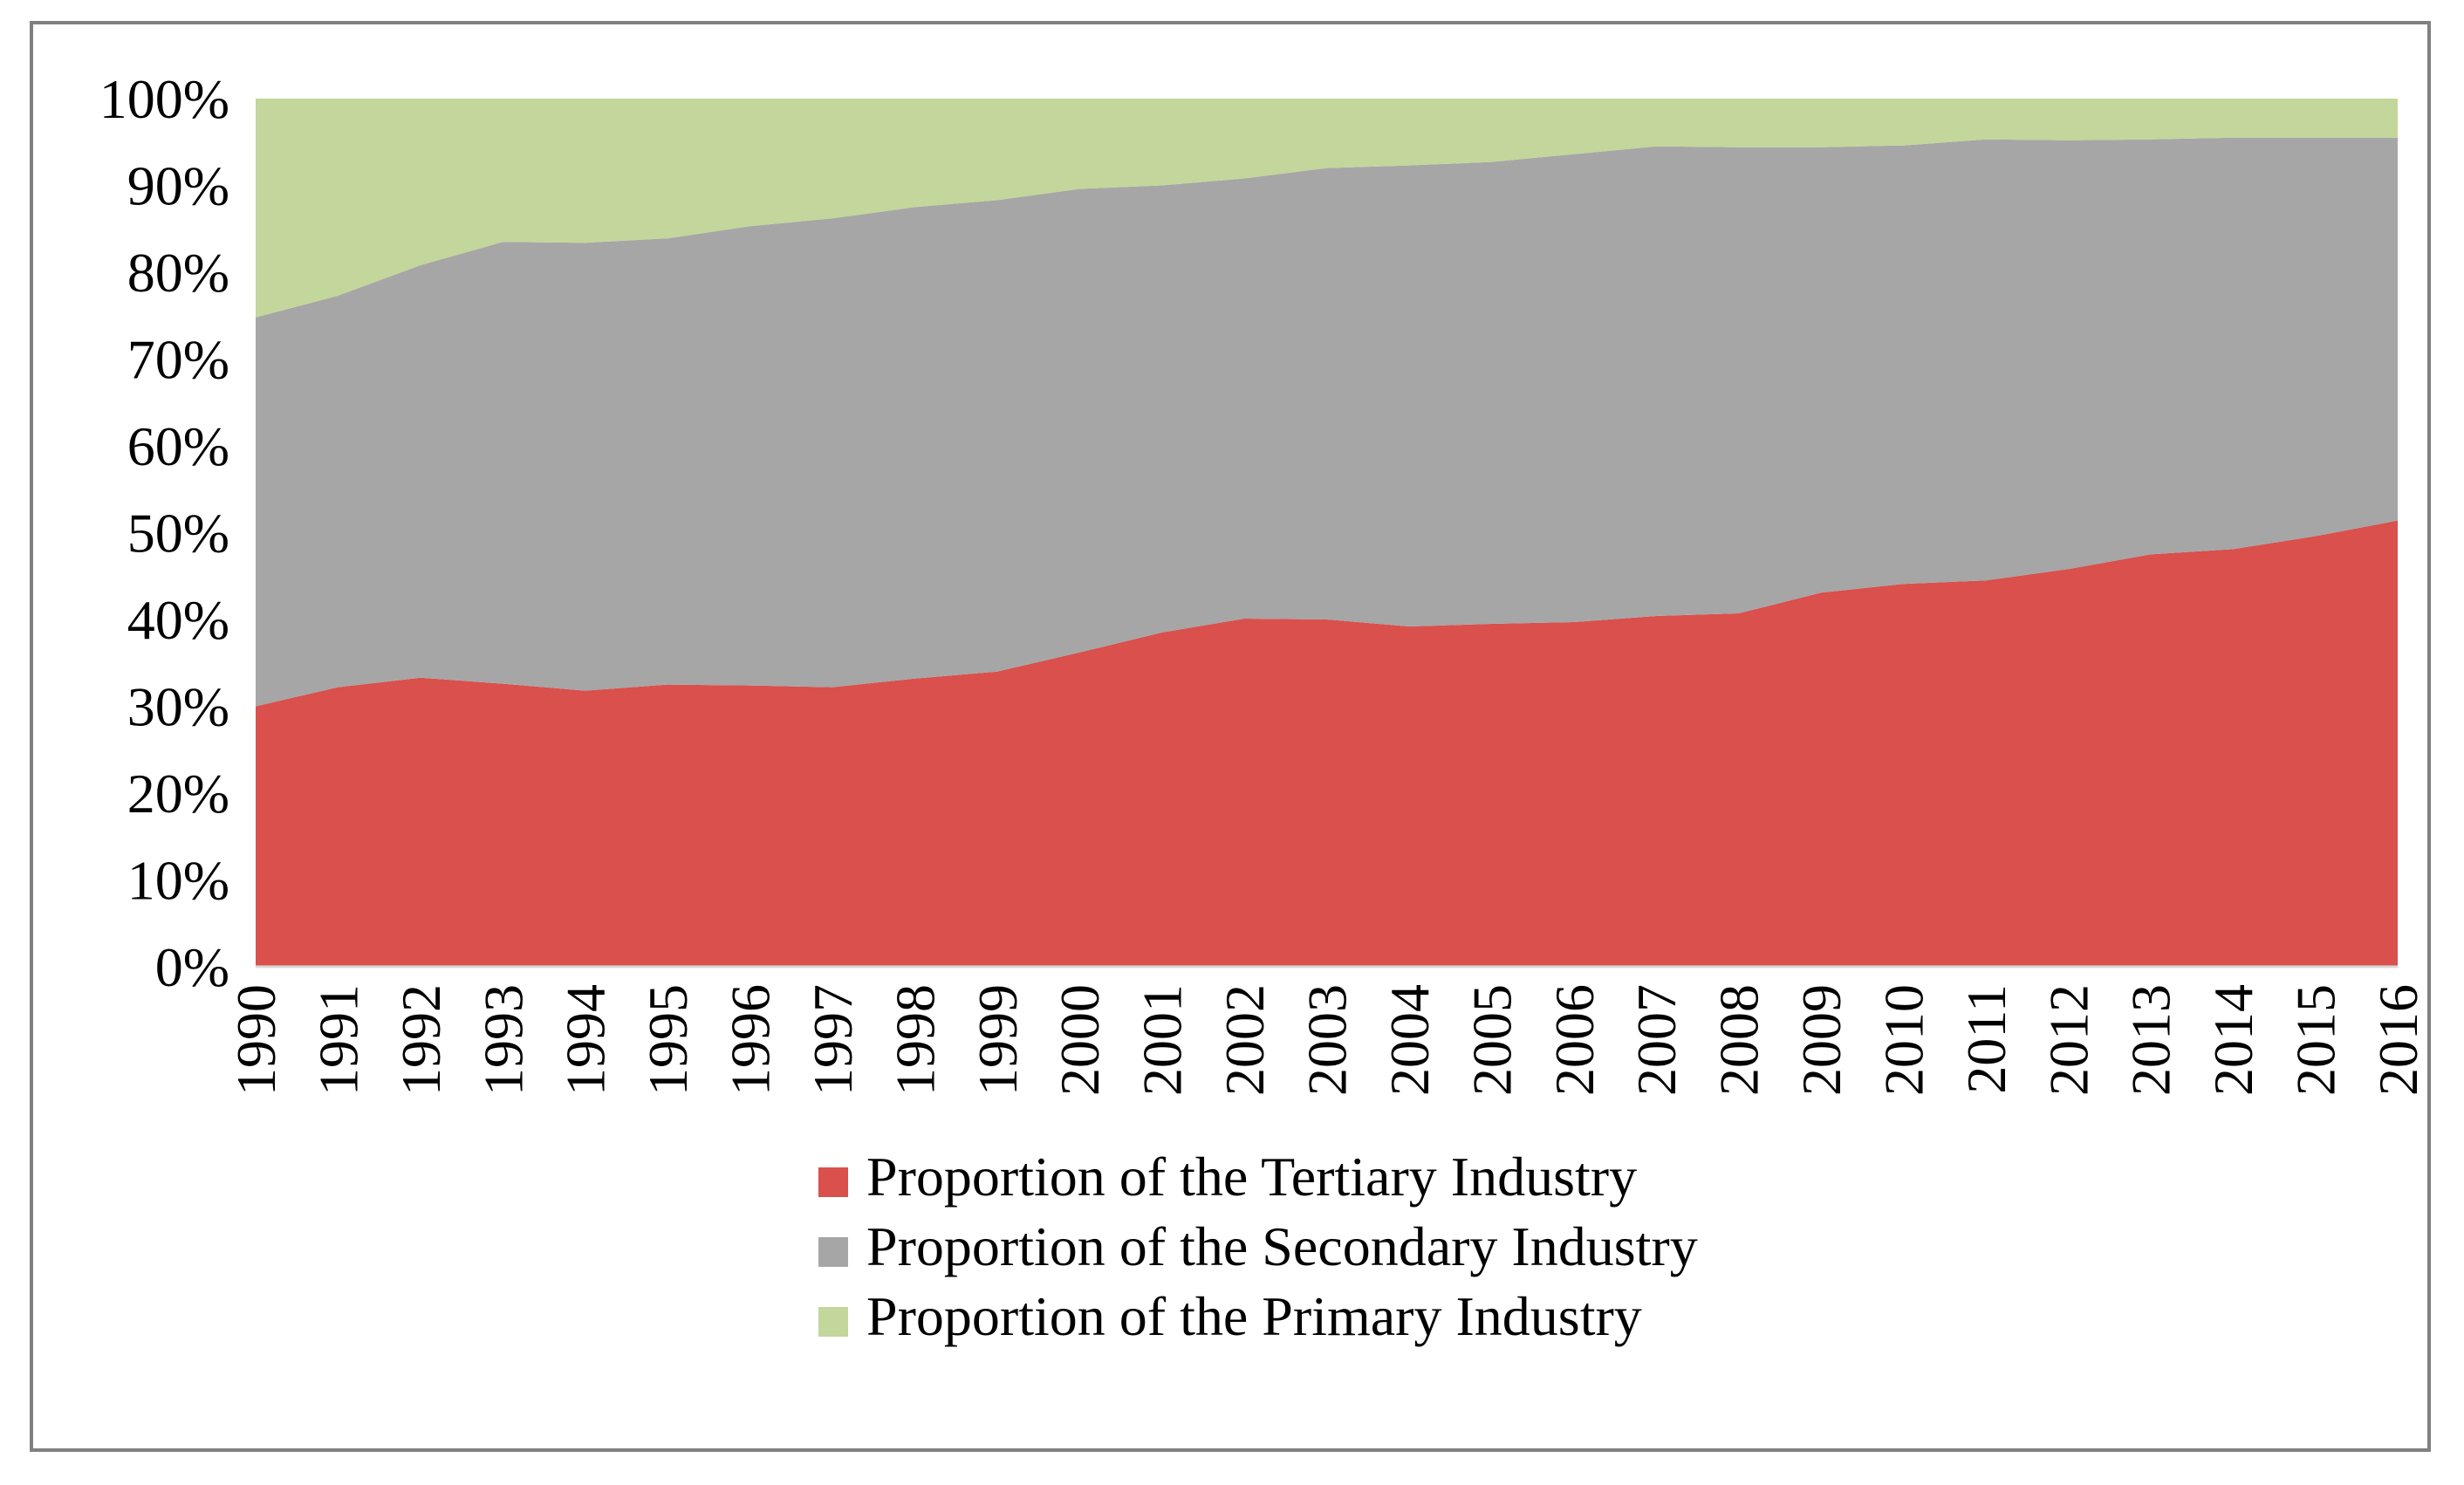 This screenshot has height=1485, width=2464. What do you see at coordinates (1245, 1040) in the screenshot?
I see `x-tick-label: 2002` at bounding box center [1245, 1040].